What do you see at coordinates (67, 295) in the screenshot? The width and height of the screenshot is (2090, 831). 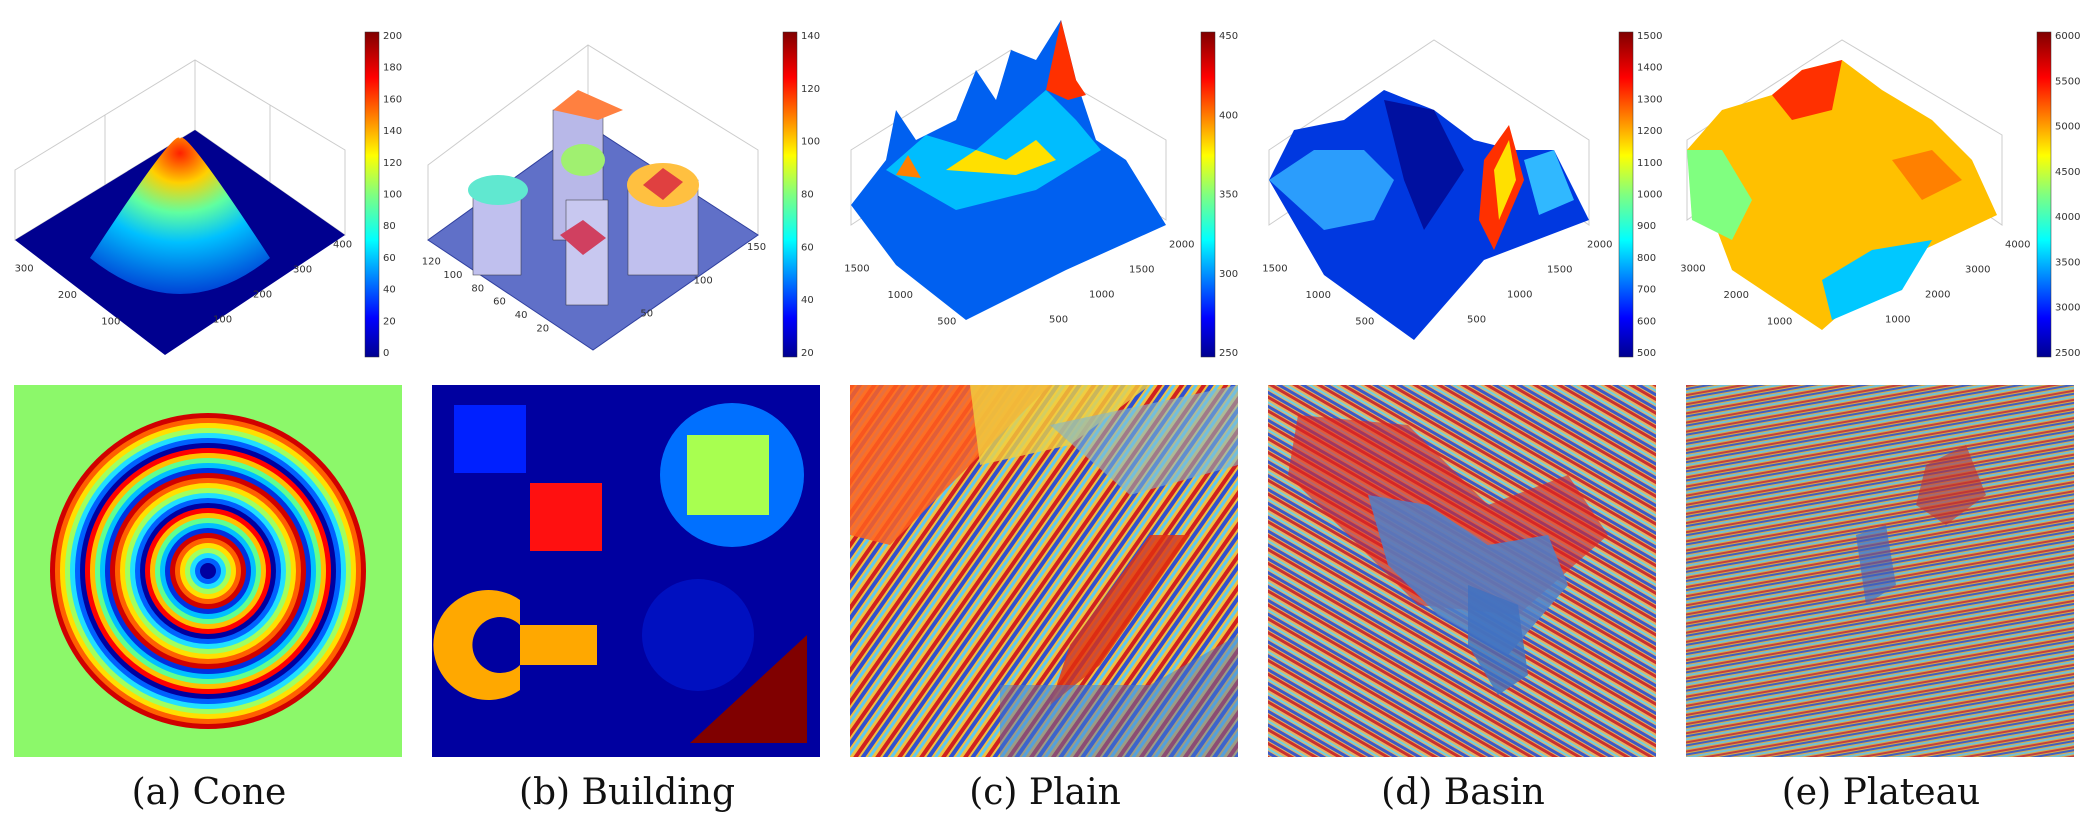 I see `axis-left-tick-label: 200` at bounding box center [67, 295].